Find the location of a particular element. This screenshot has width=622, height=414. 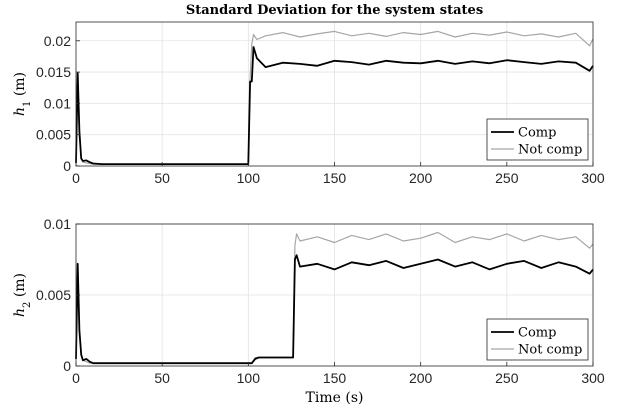

y-tick-label: 0.015 is located at coordinates (53, 72).